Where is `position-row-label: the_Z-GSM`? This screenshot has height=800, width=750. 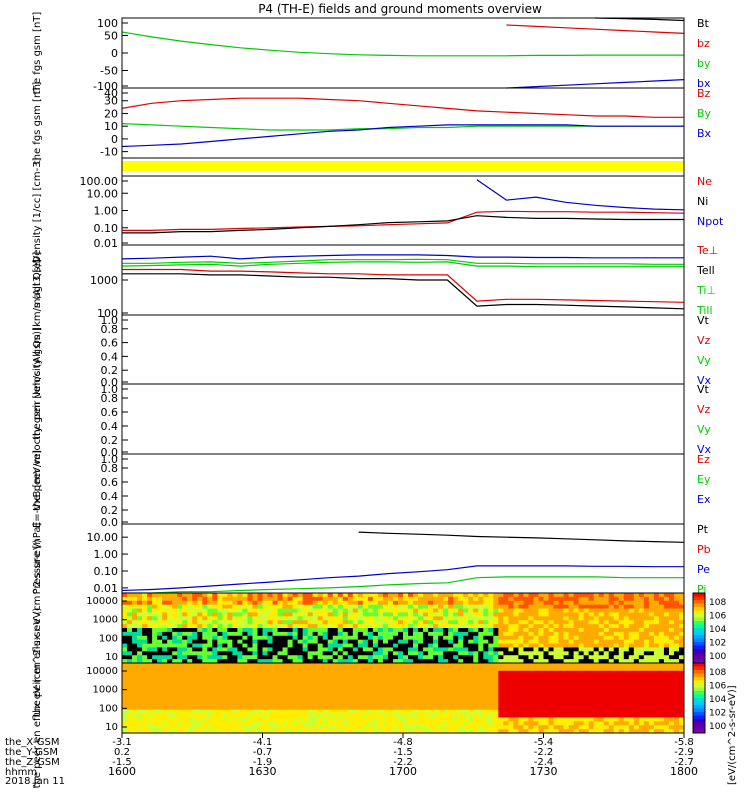 position-row-label: the_Z-GSM is located at coordinates (32, 762).